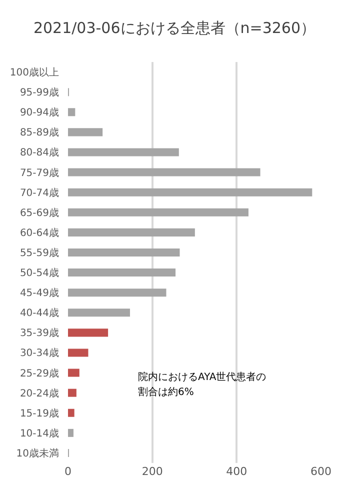  I want to click on chart-title: 2021/03-06における全患者（n=3260）, so click(174, 27).